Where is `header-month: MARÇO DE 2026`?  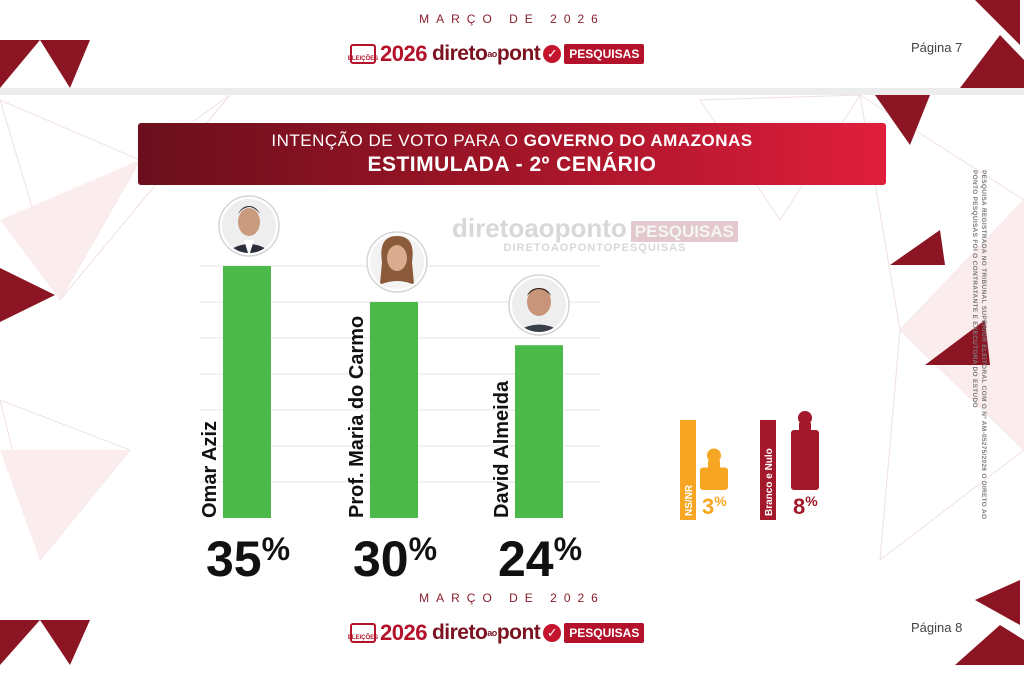
header-month: MARÇO DE 2026 is located at coordinates (512, 19).